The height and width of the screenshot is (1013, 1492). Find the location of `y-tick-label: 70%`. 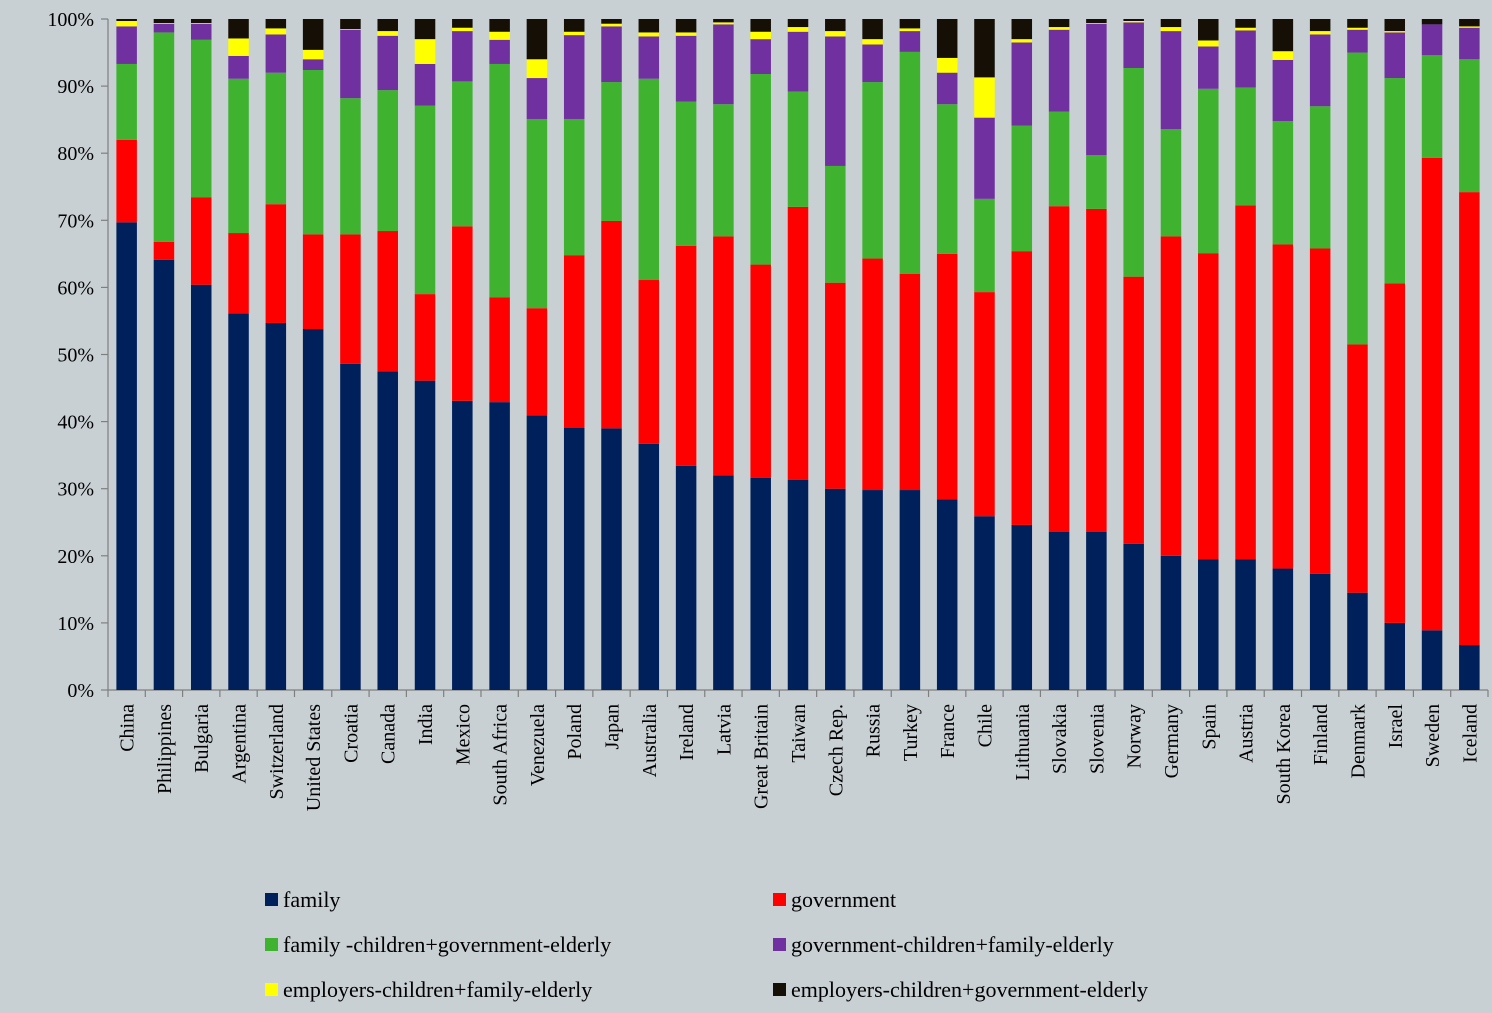

y-tick-label: 70% is located at coordinates (75, 221).